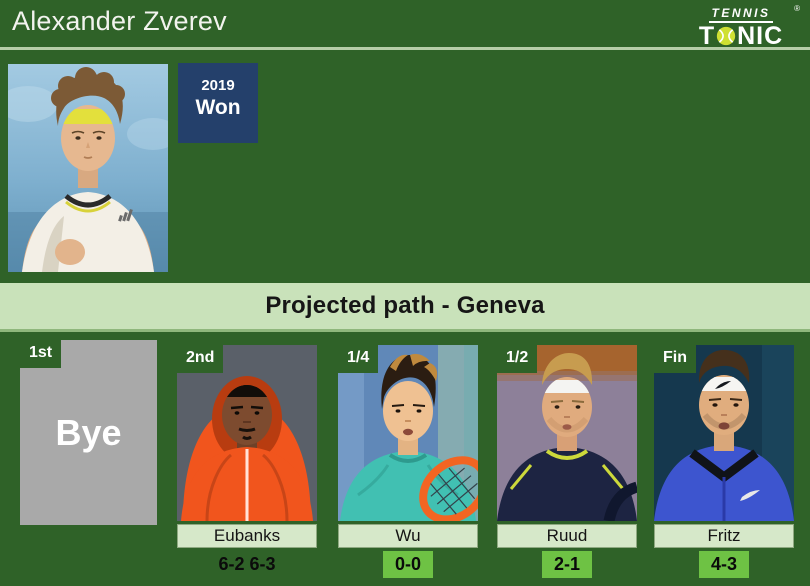  I want to click on section-title: Projected path - Geneva, so click(405, 305).